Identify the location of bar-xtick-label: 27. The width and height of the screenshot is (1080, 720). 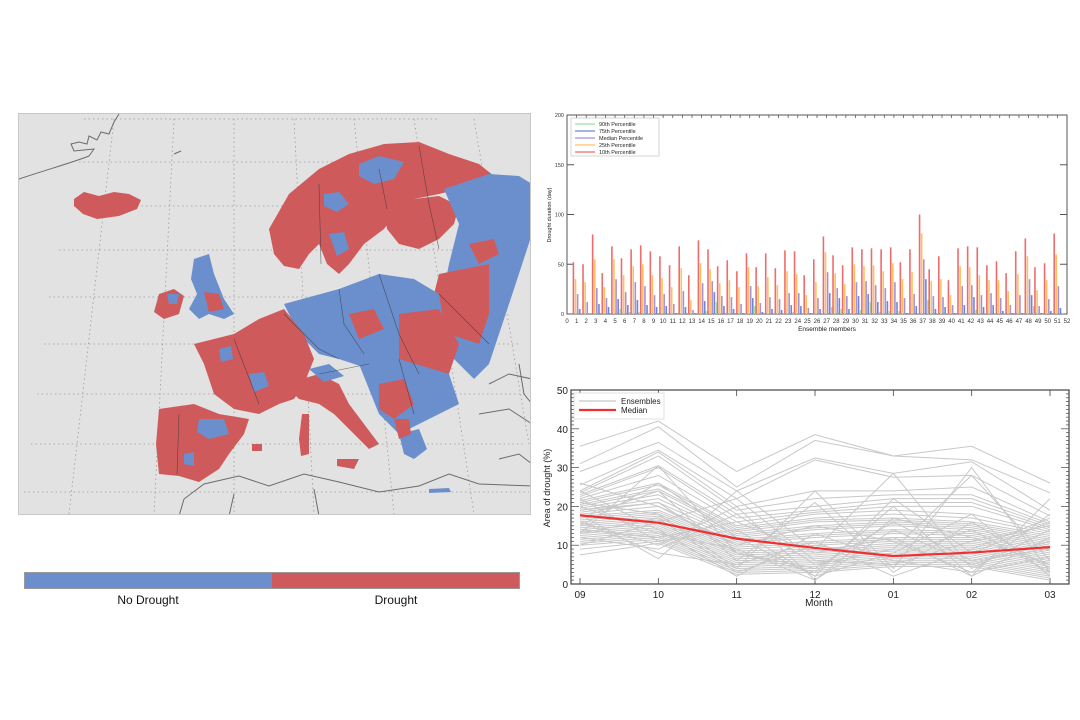
(826, 322).